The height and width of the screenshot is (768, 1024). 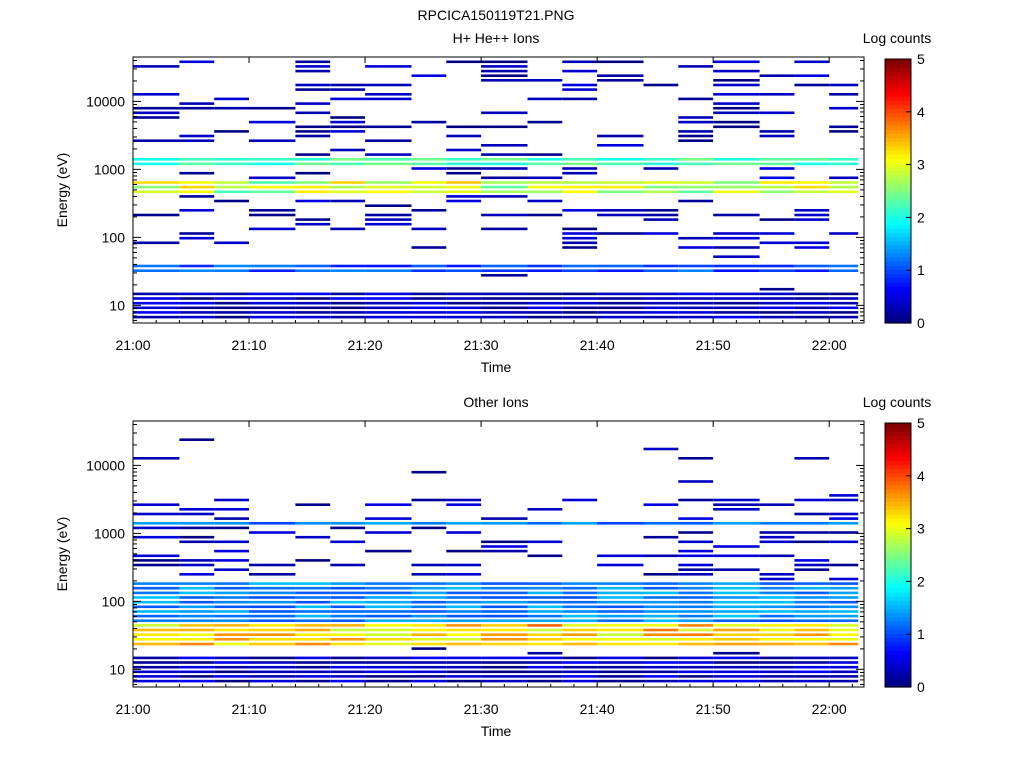 What do you see at coordinates (117, 305) in the screenshot?
I see `y-tick-label: 10` at bounding box center [117, 305].